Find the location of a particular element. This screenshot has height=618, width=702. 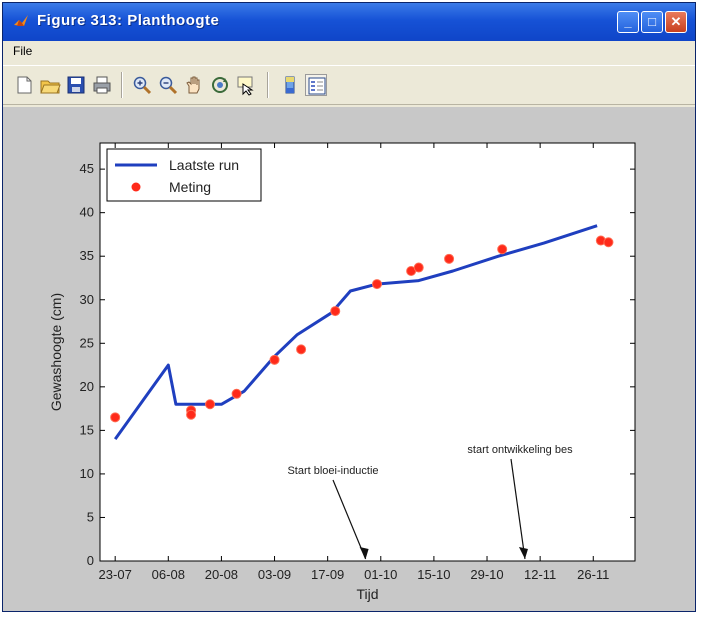

legend-label-laatste-run: Laatste run is located at coordinates (204, 165).